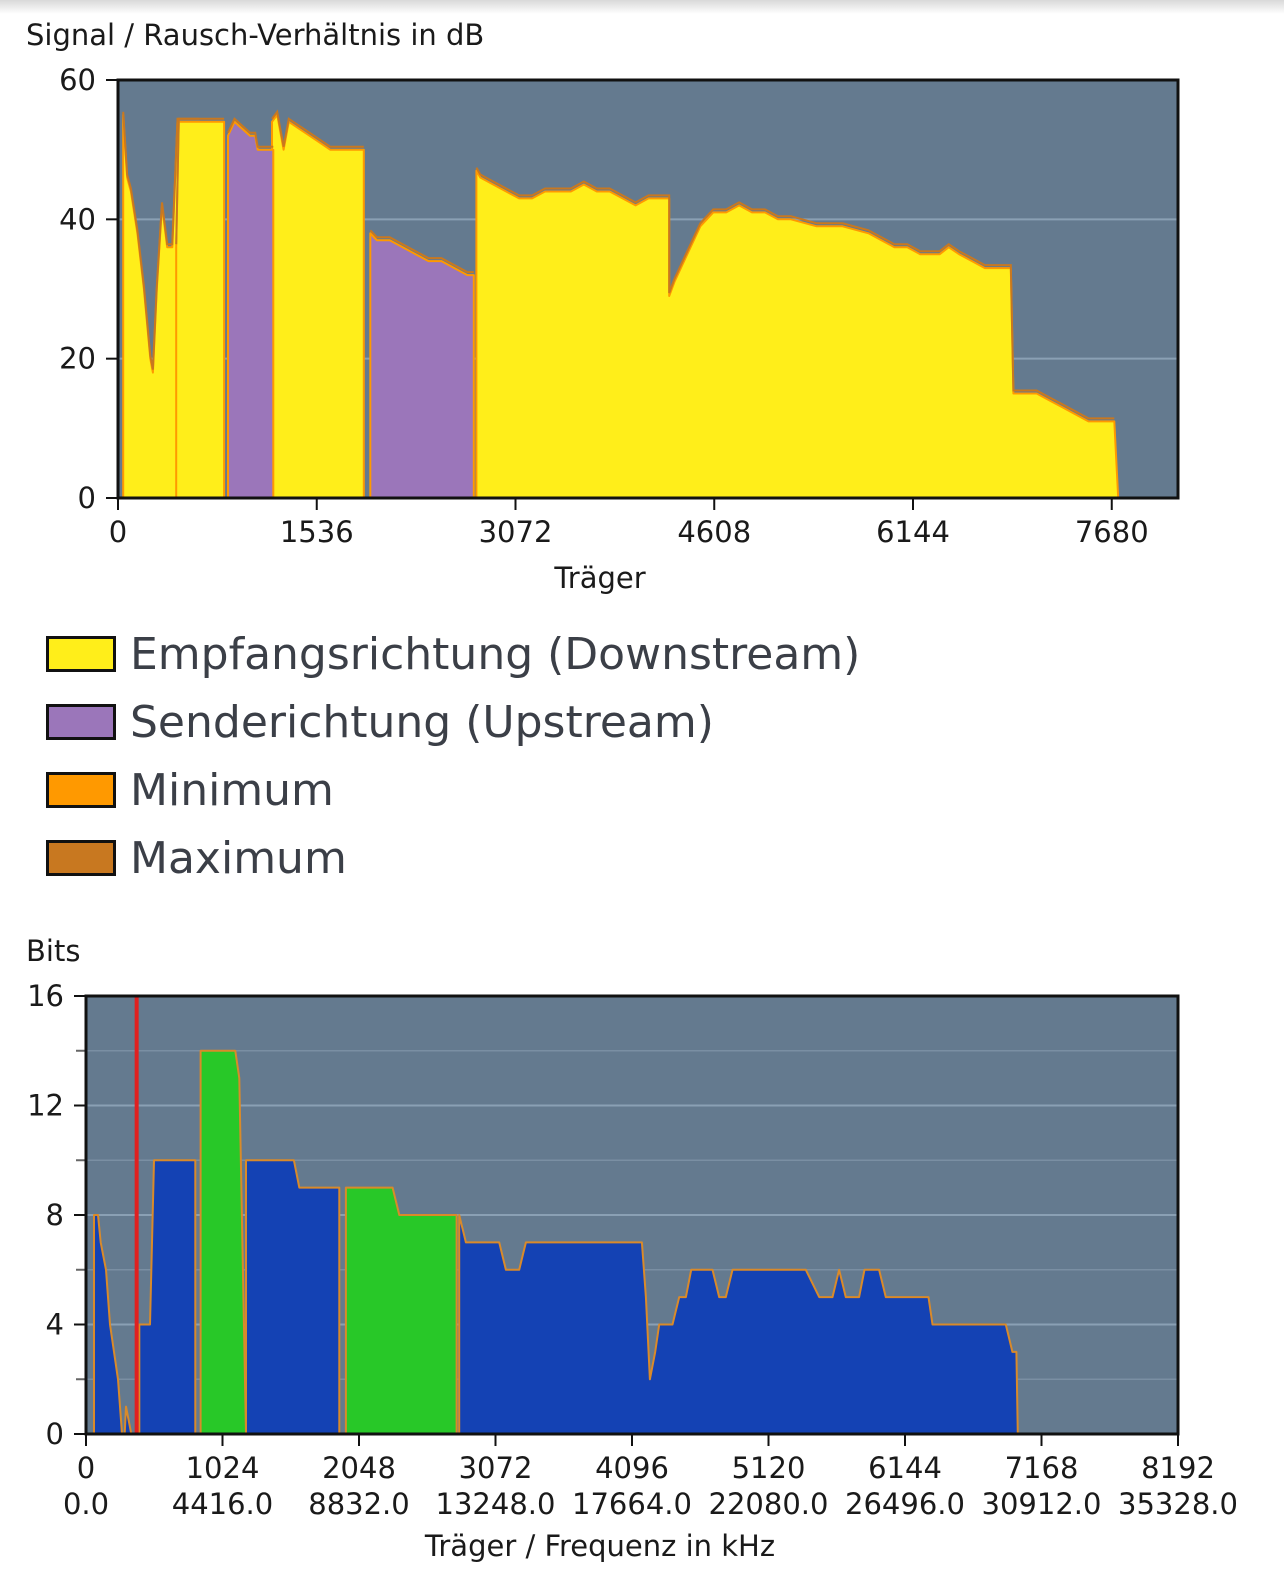 Image resolution: width=1284 pixels, height=1593 pixels. Describe the element at coordinates (222, 1504) in the screenshot. I see `x-tick-label-frequency: 4416.0` at that location.